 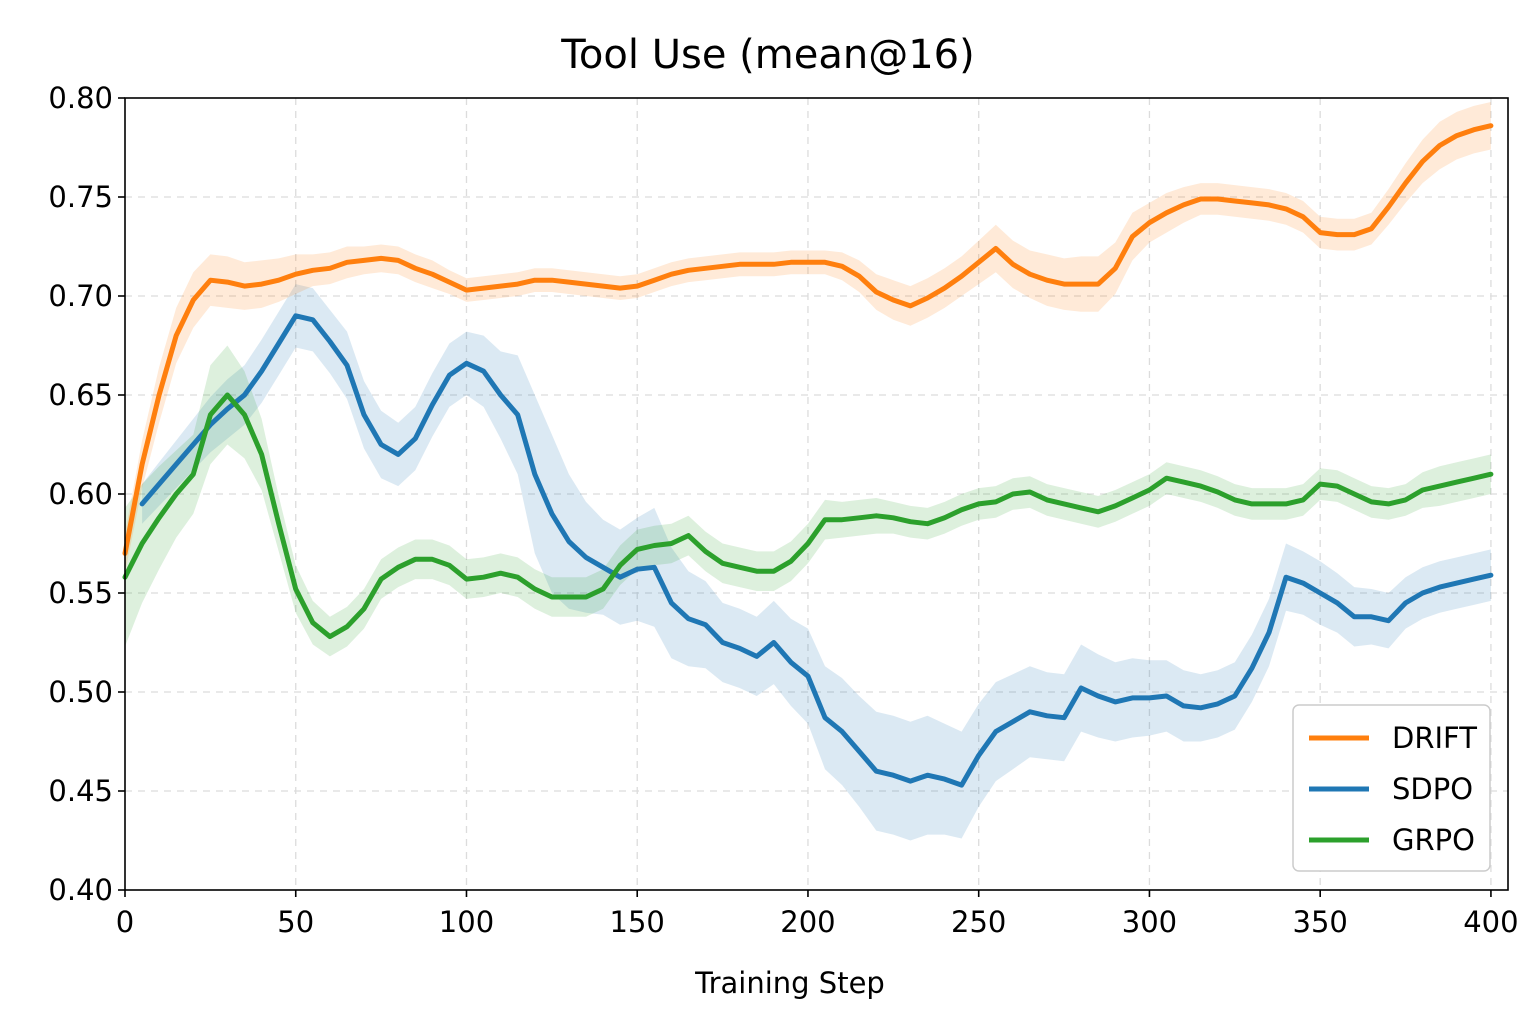 What do you see at coordinates (80, 98) in the screenshot?
I see `y-tick-label: 0.80` at bounding box center [80, 98].